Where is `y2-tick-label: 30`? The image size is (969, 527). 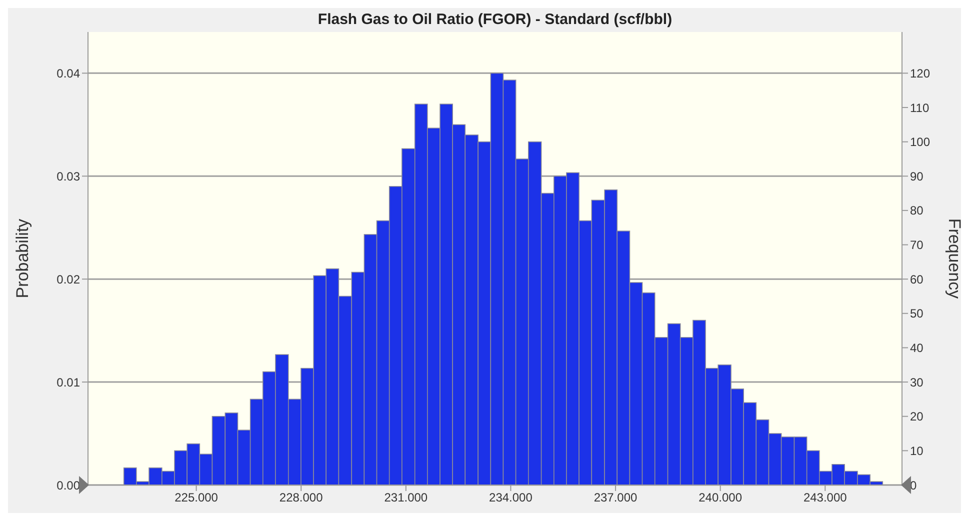
y2-tick-label: 30 is located at coordinates (917, 382).